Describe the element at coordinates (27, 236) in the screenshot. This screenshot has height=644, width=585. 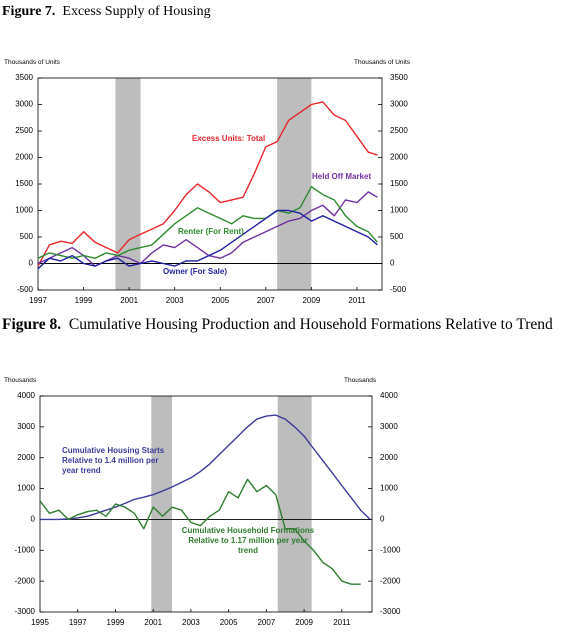
I see `y-tick-label: 500` at that location.